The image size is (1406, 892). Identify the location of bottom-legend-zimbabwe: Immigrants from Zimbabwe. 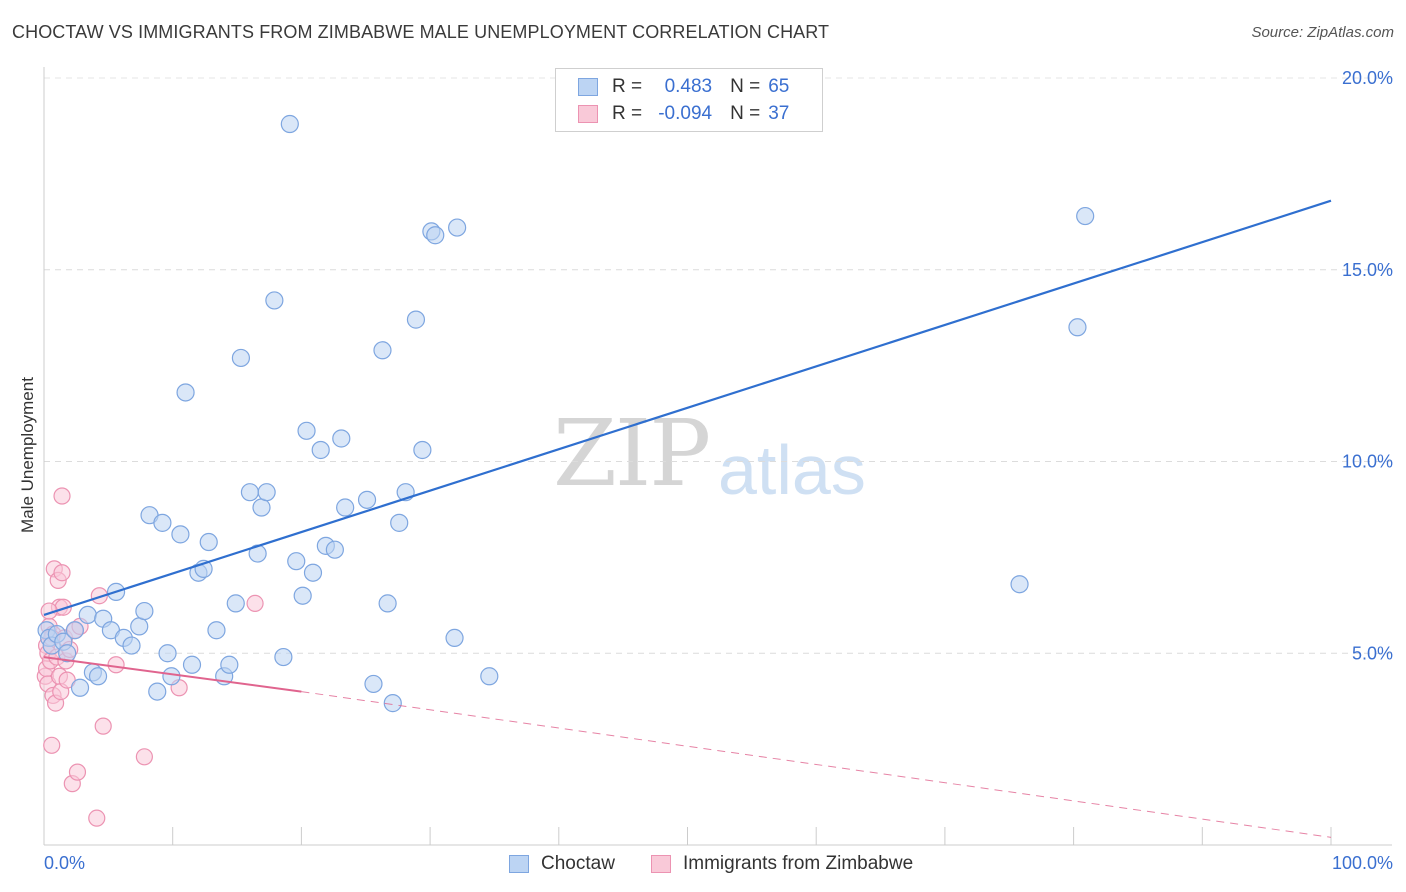
(782, 864).